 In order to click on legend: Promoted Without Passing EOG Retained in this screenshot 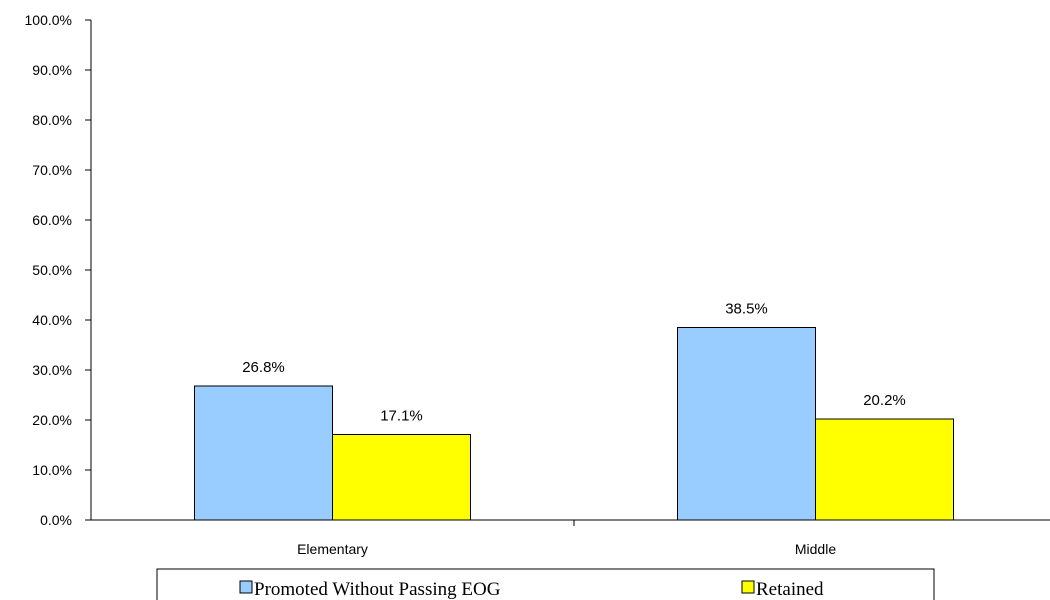, I will do `click(545, 584)`.